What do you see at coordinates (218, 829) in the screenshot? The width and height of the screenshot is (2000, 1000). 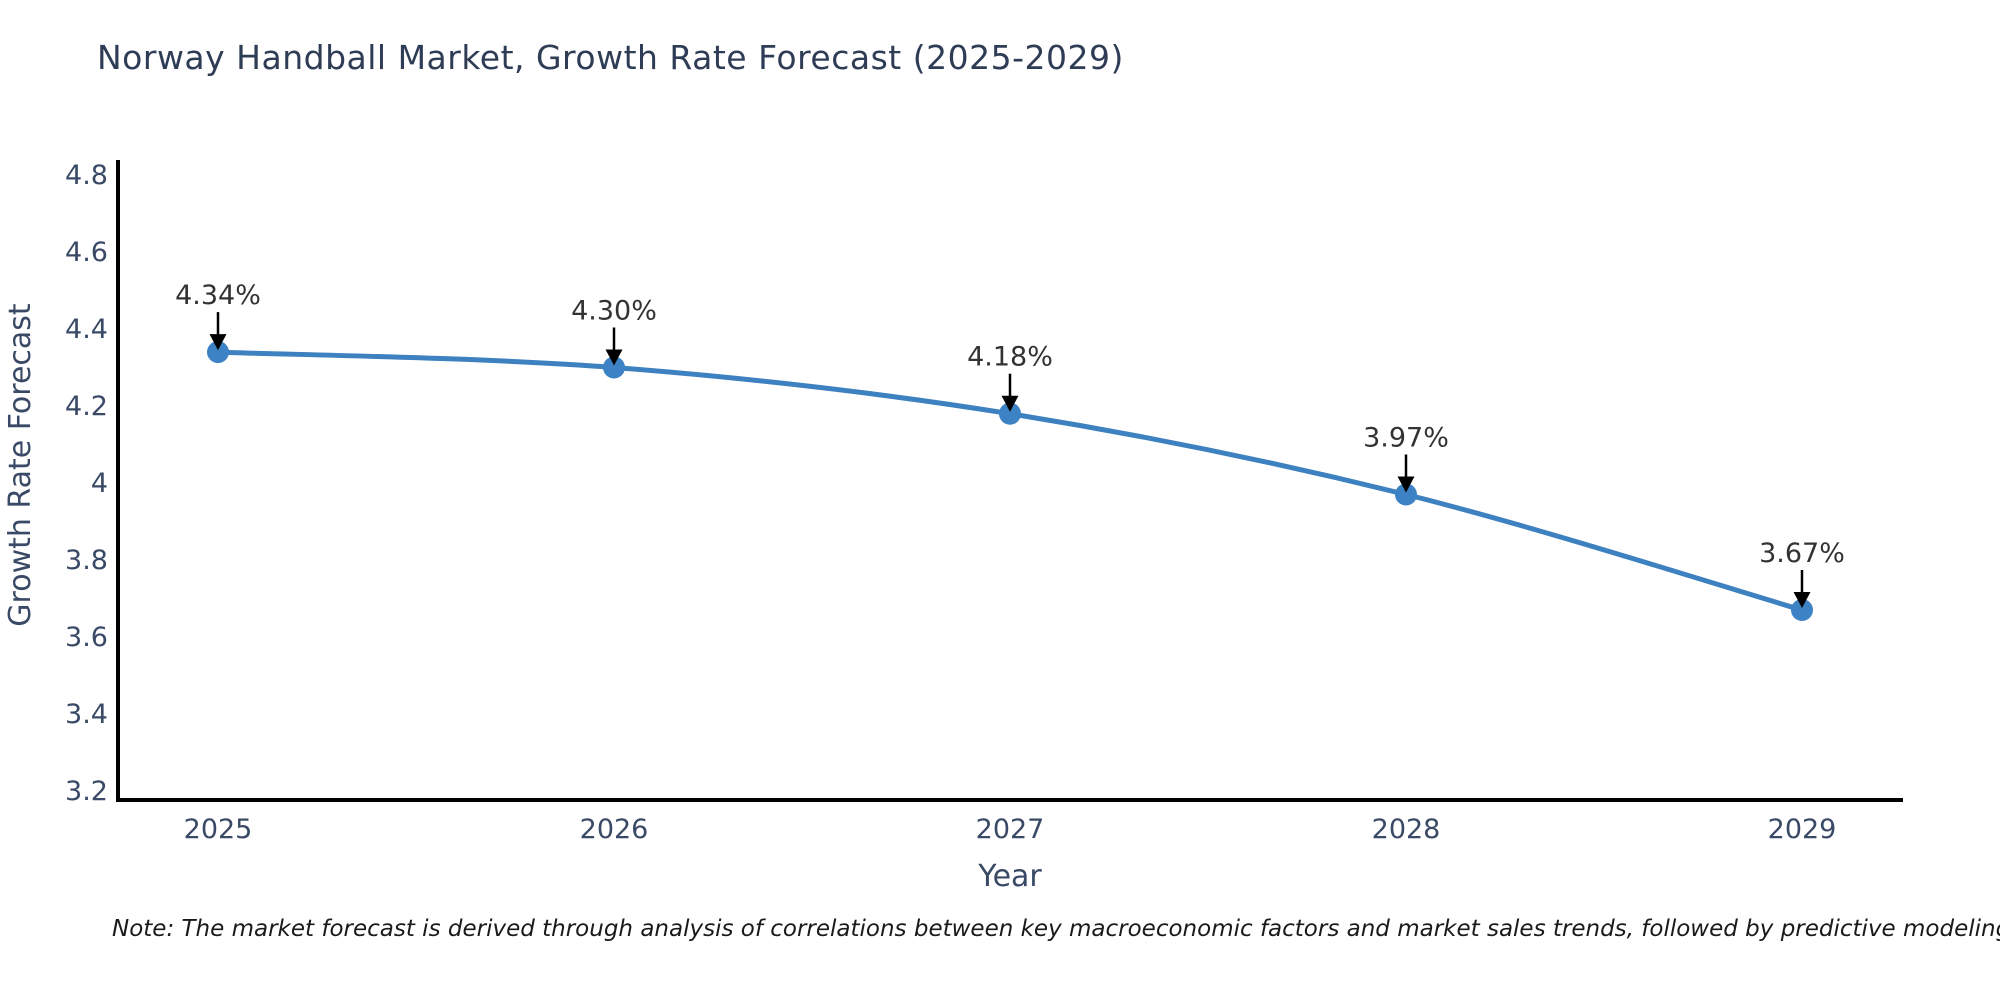 I see `x-tick-label: 2025` at bounding box center [218, 829].